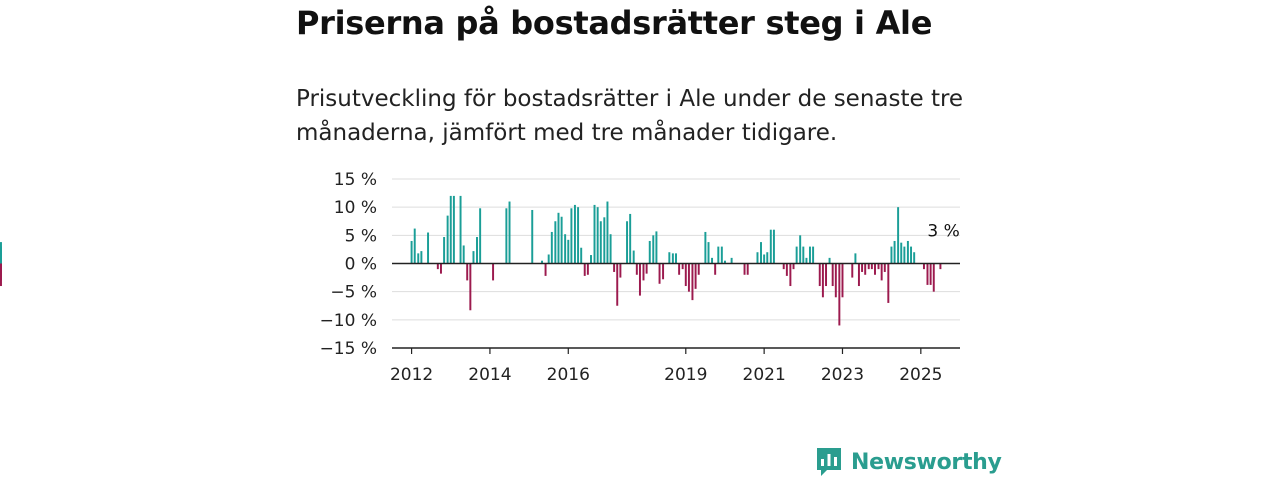 The image size is (1280, 480). I want to click on page-title: Priserna på bostadsrätter steg i Ale, so click(614, 23).